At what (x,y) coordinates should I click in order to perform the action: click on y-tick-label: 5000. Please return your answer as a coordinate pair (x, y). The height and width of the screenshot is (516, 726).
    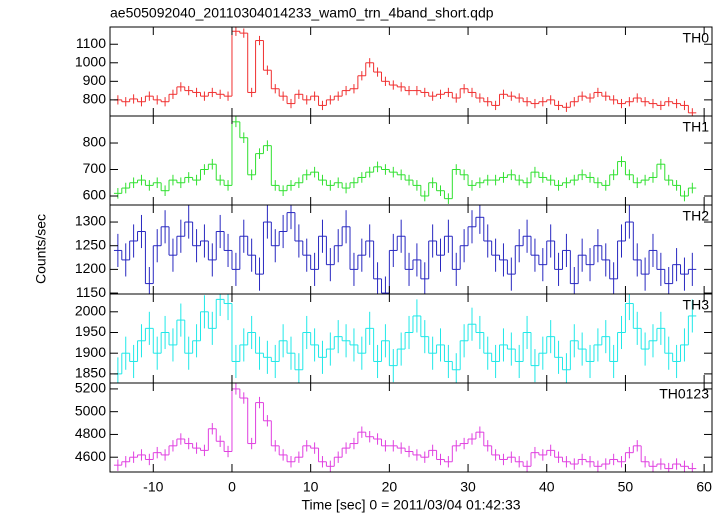
    Looking at the image, I should click on (90, 410).